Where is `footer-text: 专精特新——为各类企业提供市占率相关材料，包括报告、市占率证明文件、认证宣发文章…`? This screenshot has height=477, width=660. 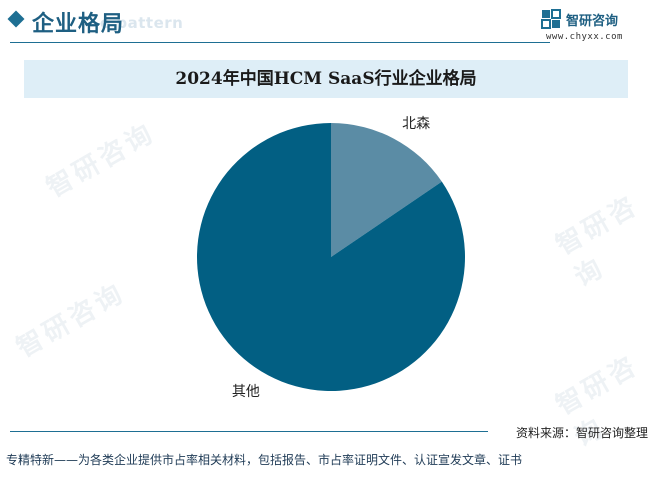
footer-text: 专精特新——为各类企业提供市占率相关材料，包括报告、市占率证明文件、认证宣发文章… is located at coordinates (264, 460).